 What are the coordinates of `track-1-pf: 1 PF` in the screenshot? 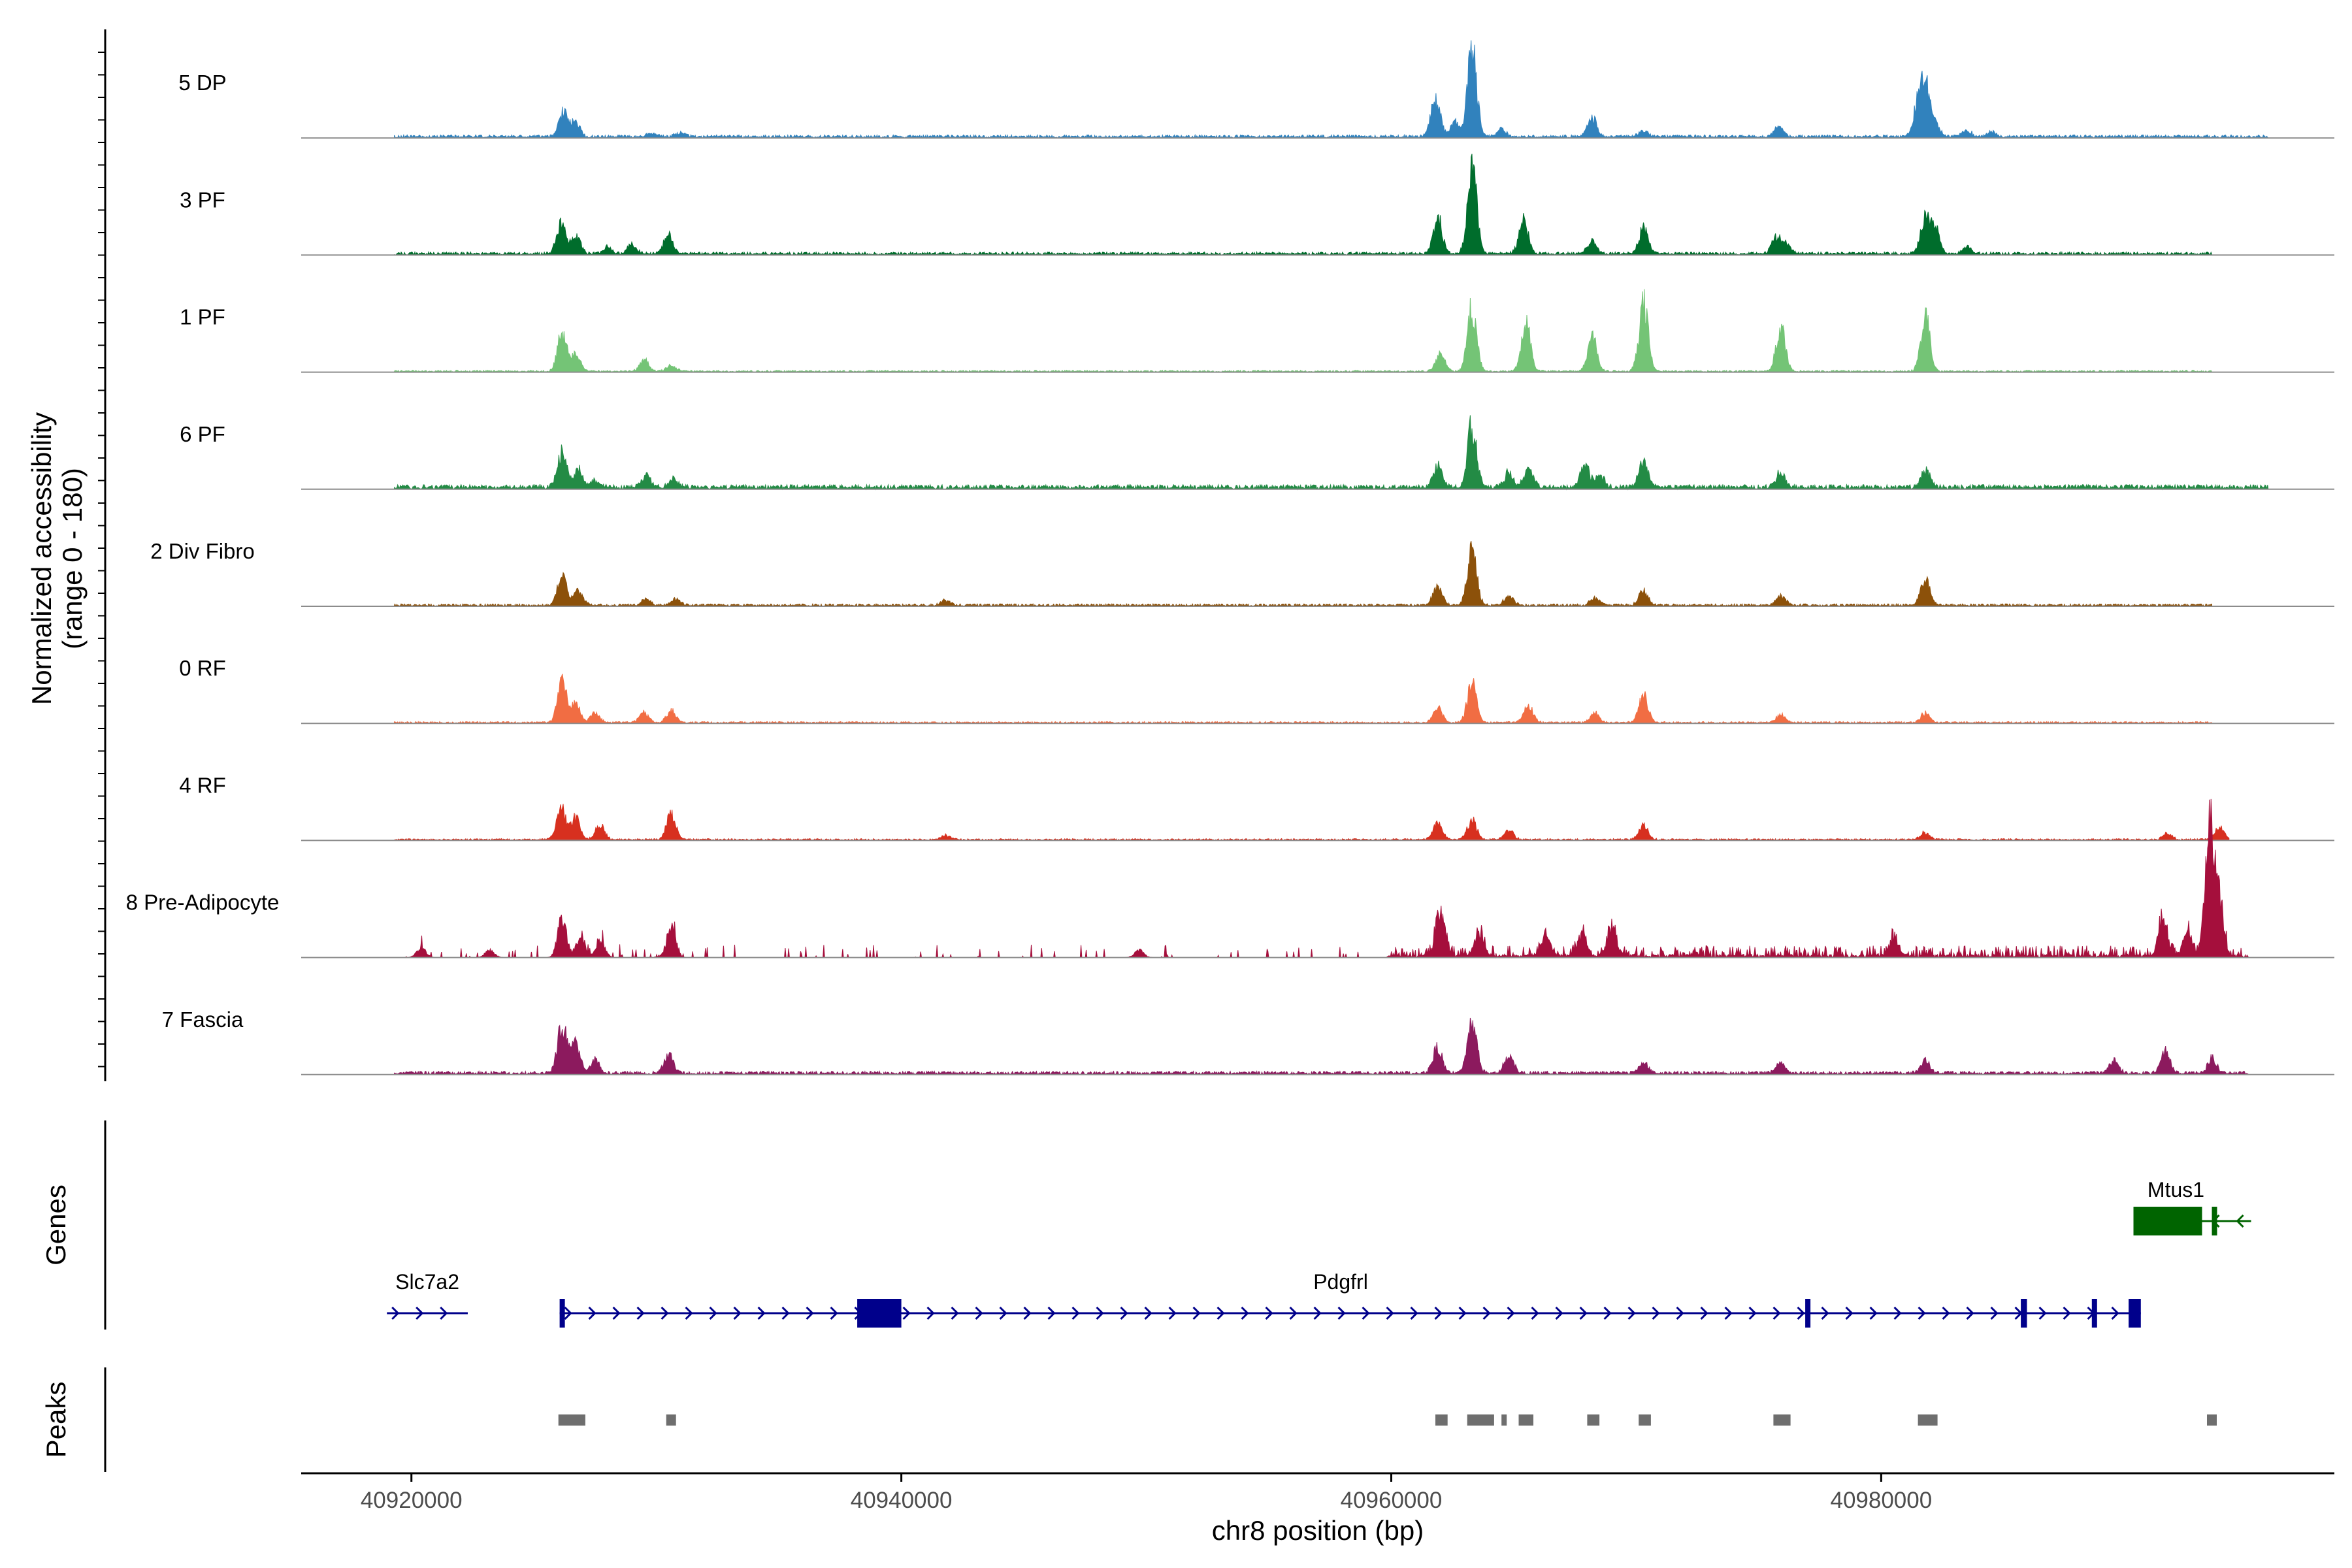 It's located at (1257, 331).